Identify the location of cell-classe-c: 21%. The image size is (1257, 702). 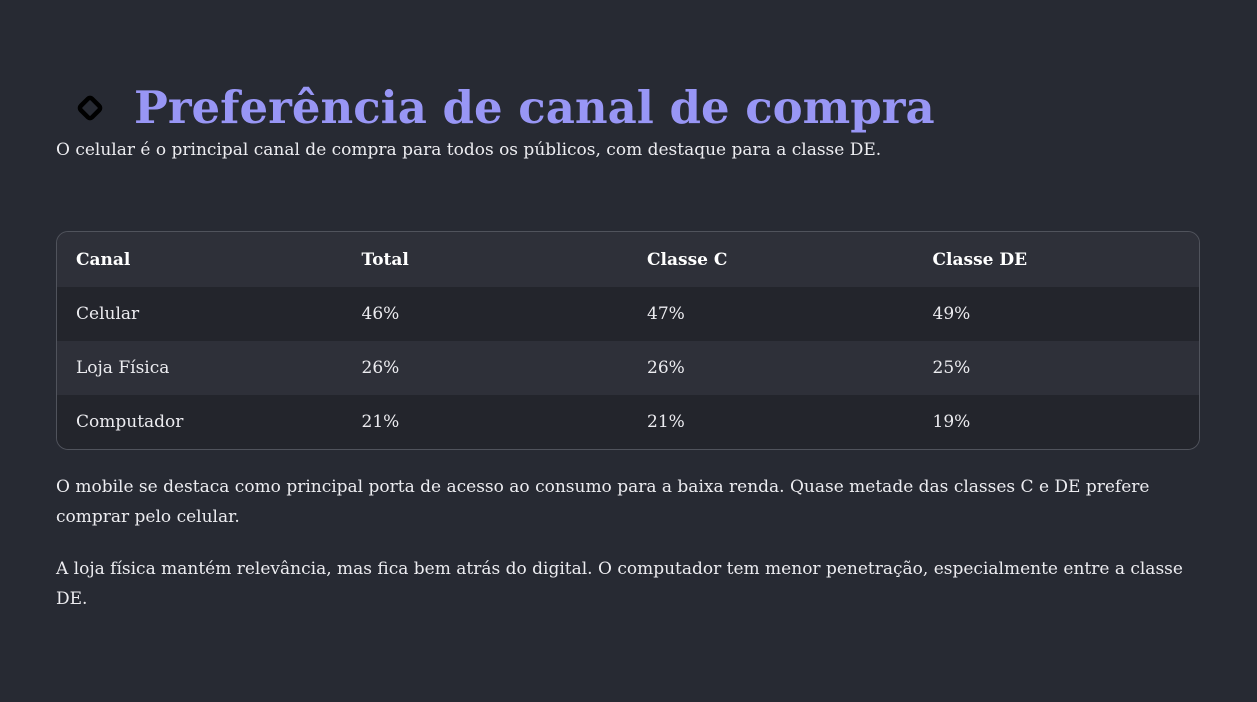
(771, 422).